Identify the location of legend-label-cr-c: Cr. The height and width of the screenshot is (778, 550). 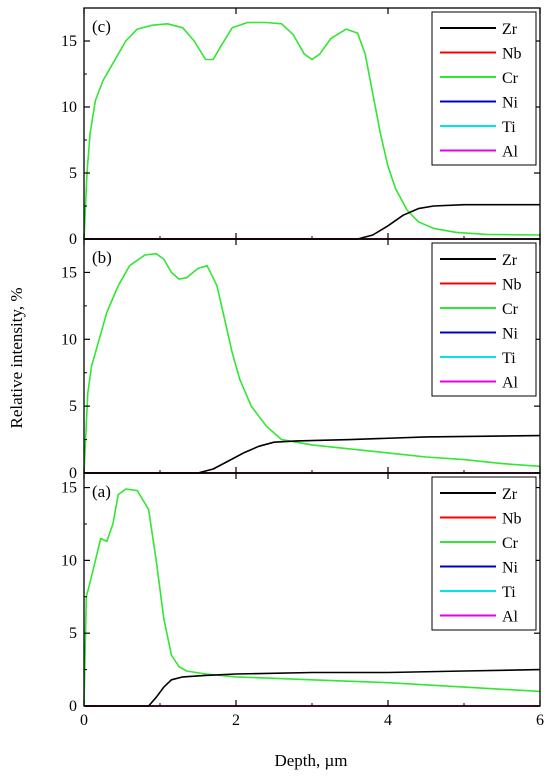
(510, 78).